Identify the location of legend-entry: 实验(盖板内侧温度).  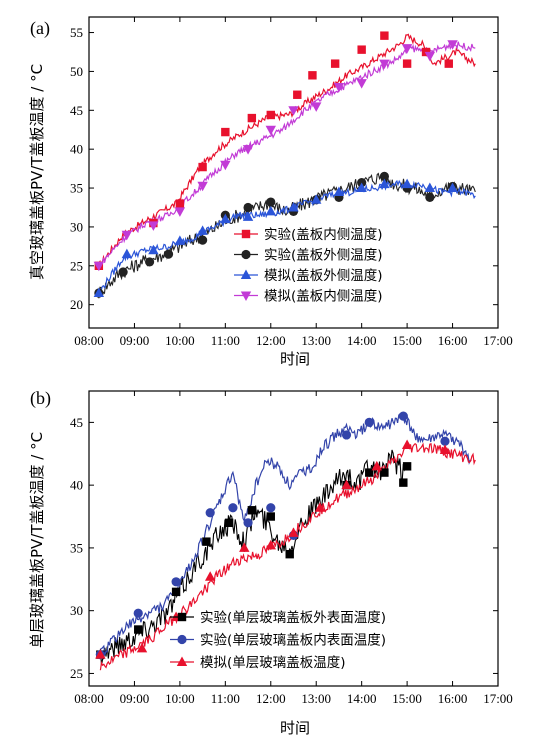
(323, 235).